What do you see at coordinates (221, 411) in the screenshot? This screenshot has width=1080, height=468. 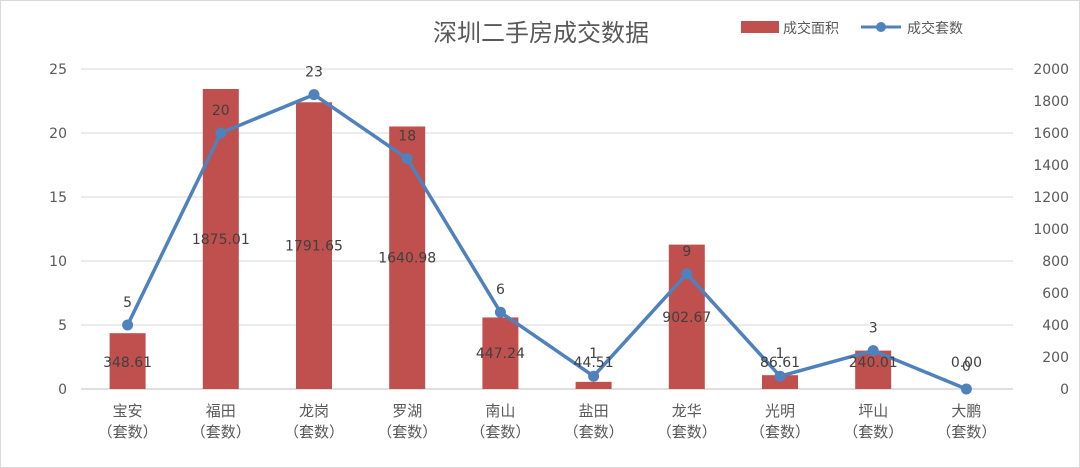 I see `category-label: 福田` at bounding box center [221, 411].